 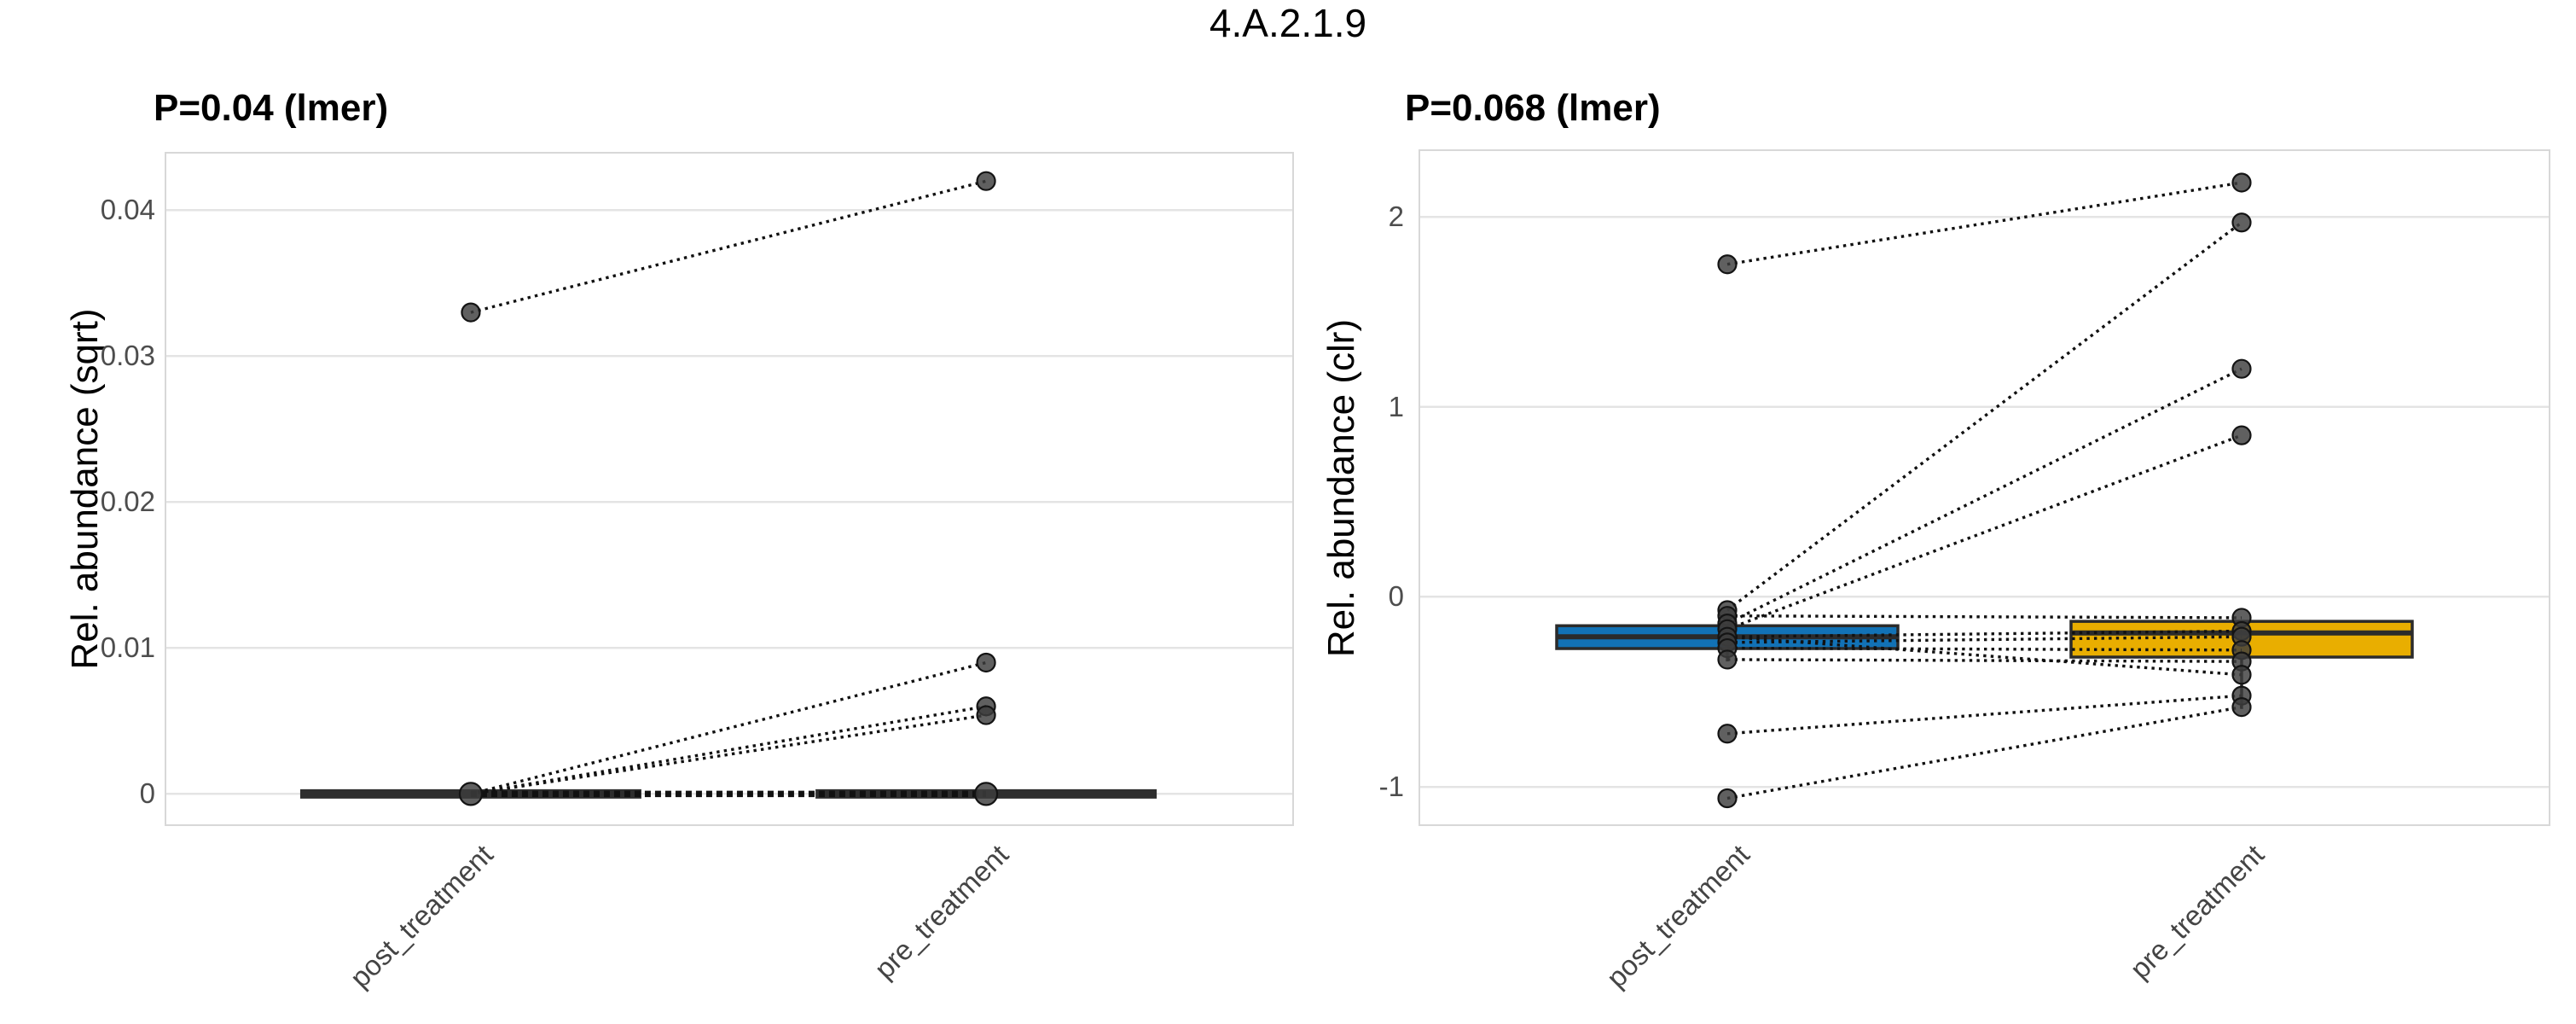 What do you see at coordinates (1396, 217) in the screenshot?
I see `y-tick-label: 2` at bounding box center [1396, 217].